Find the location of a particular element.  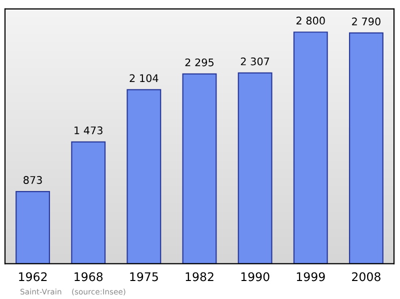

data-label: 2 790 is located at coordinates (366, 22).